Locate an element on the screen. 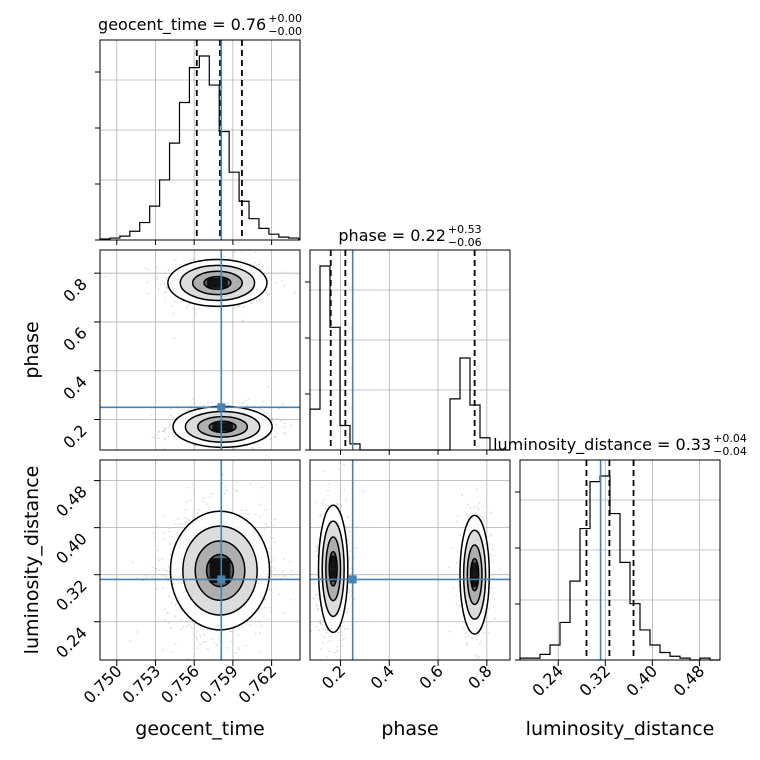 Image resolution: width=760 pixels, height=760 pixels. x-tick-label: 0.32 is located at coordinates (594, 680).